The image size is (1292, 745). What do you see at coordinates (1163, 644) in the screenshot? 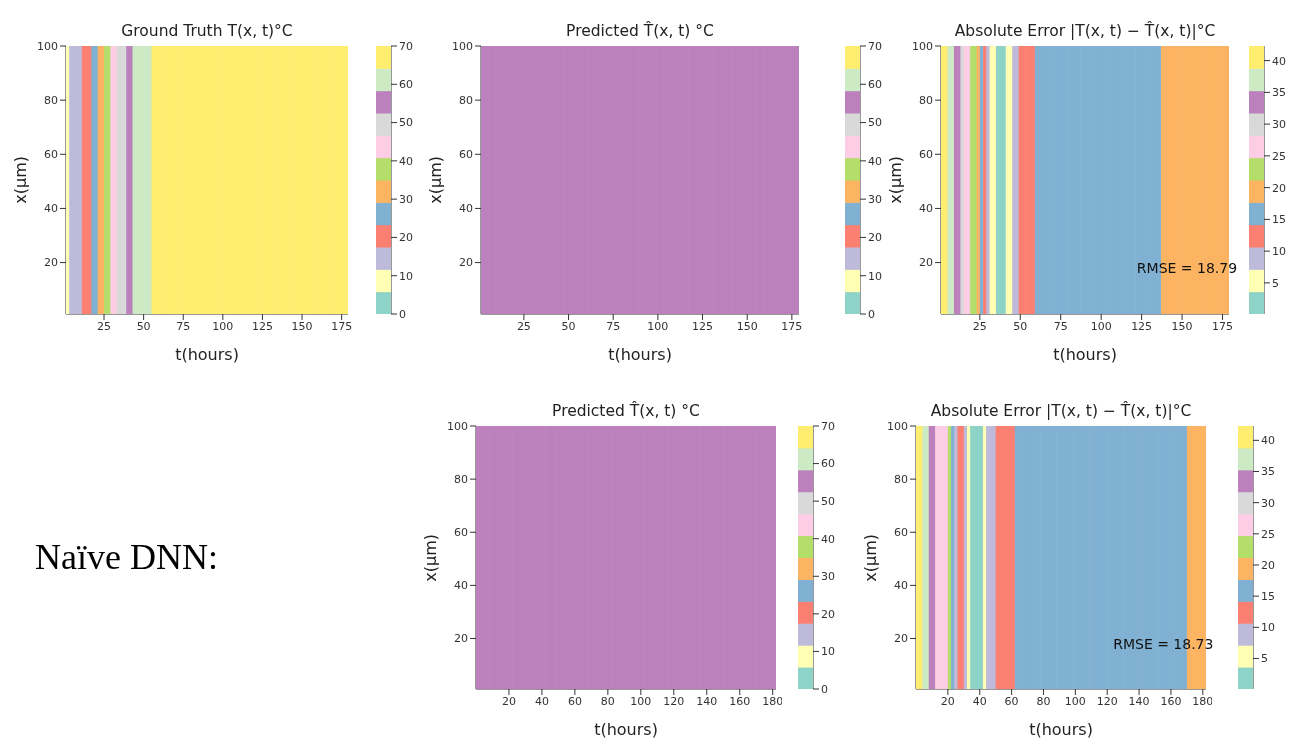
I see `annotation: RMSE = 18.73` at bounding box center [1163, 644].